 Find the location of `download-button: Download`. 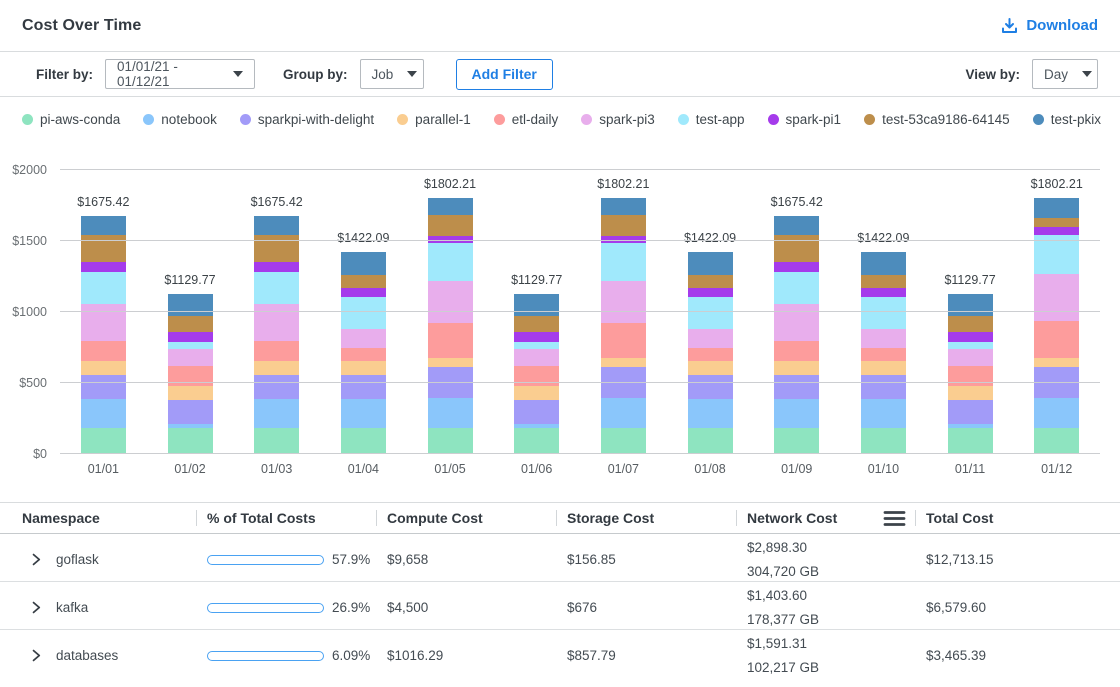

download-button: Download is located at coordinates (1049, 25).